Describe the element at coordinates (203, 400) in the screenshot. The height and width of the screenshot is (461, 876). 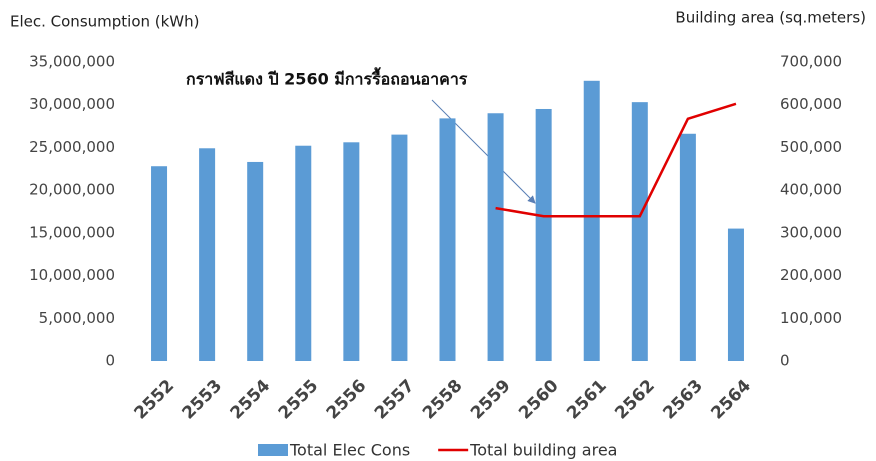
I see `x-tick-label: 2553` at that location.